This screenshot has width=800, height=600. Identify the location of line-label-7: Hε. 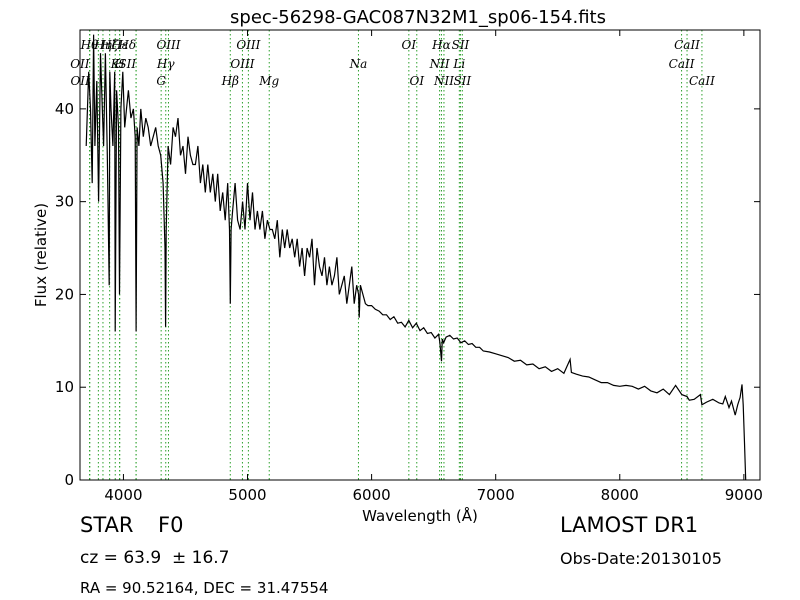
(119, 45).